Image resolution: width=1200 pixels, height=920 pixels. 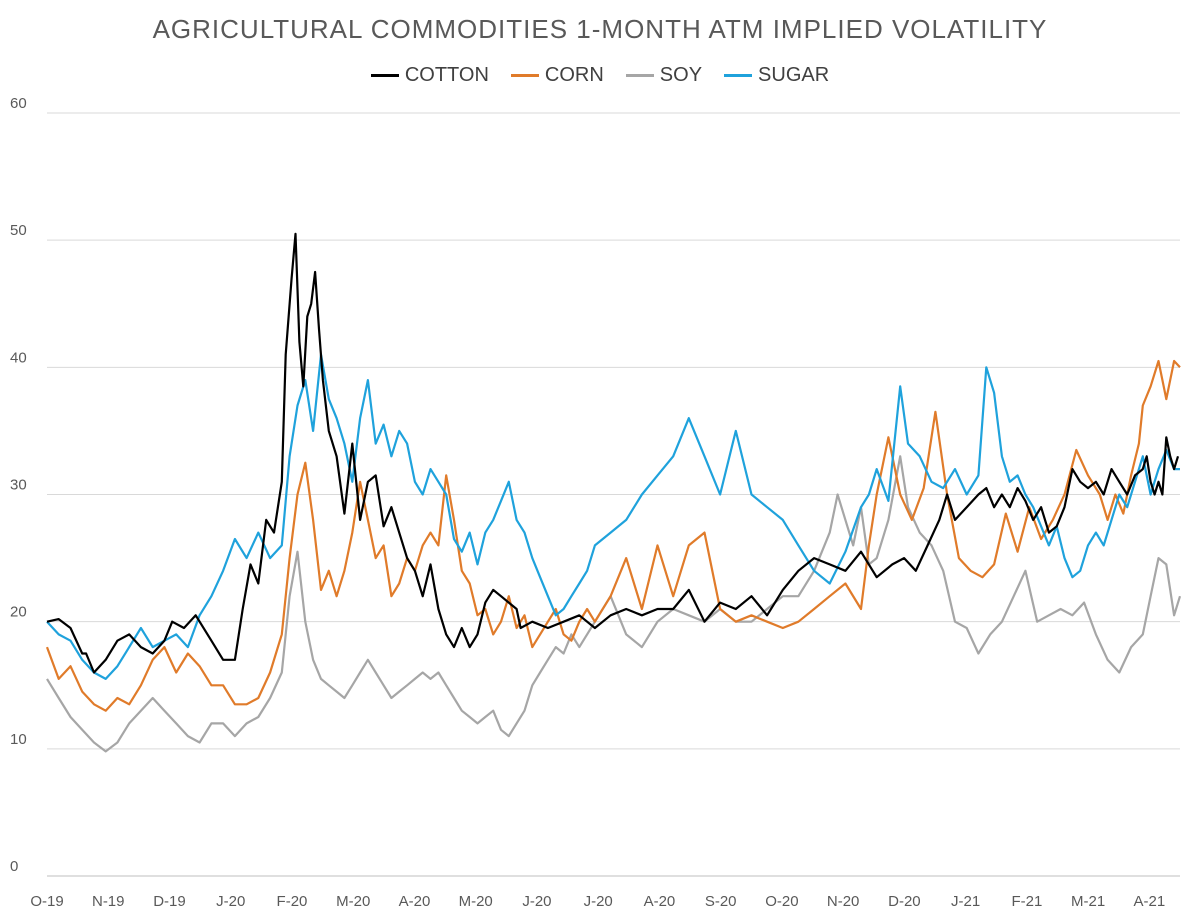 I want to click on legend-item-soy: SOY, so click(x=664, y=75).